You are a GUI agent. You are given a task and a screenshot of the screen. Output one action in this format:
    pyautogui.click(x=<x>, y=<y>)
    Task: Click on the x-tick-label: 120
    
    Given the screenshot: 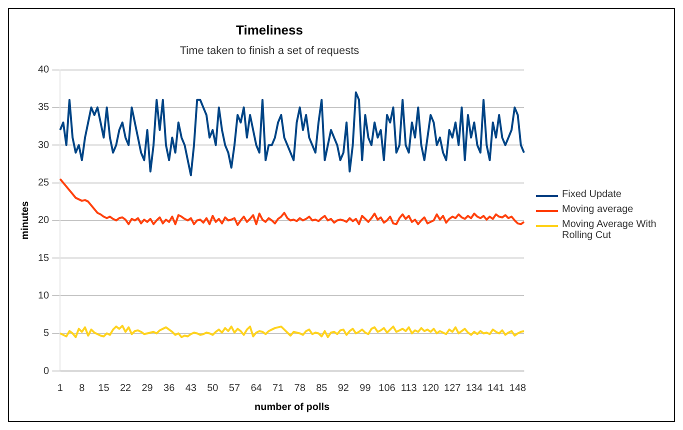 What is the action you would take?
    pyautogui.click(x=431, y=388)
    